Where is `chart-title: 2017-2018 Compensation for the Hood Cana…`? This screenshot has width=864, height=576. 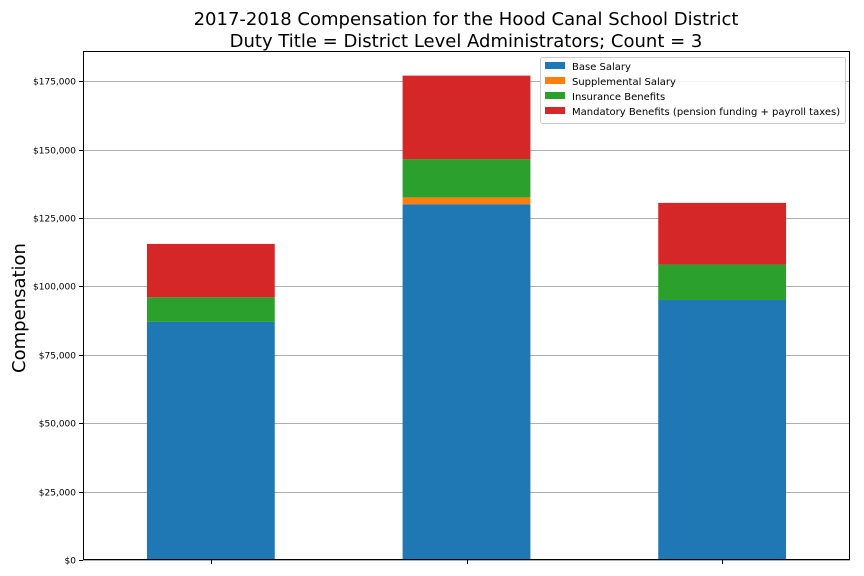
chart-title: 2017-2018 Compensation for the Hood Cana… is located at coordinates (466, 19).